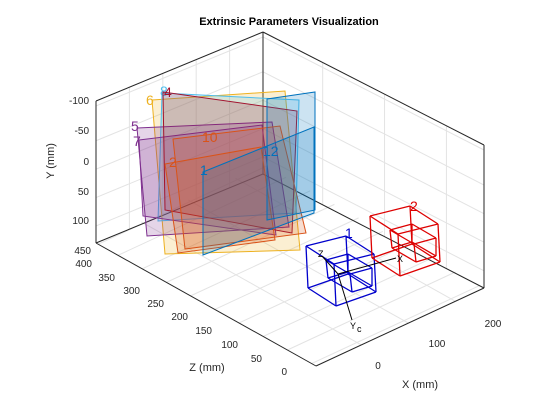 Image resolution: width=560 pixels, height=420 pixels. I want to click on z-axis-label: Z (mm), so click(206, 368).